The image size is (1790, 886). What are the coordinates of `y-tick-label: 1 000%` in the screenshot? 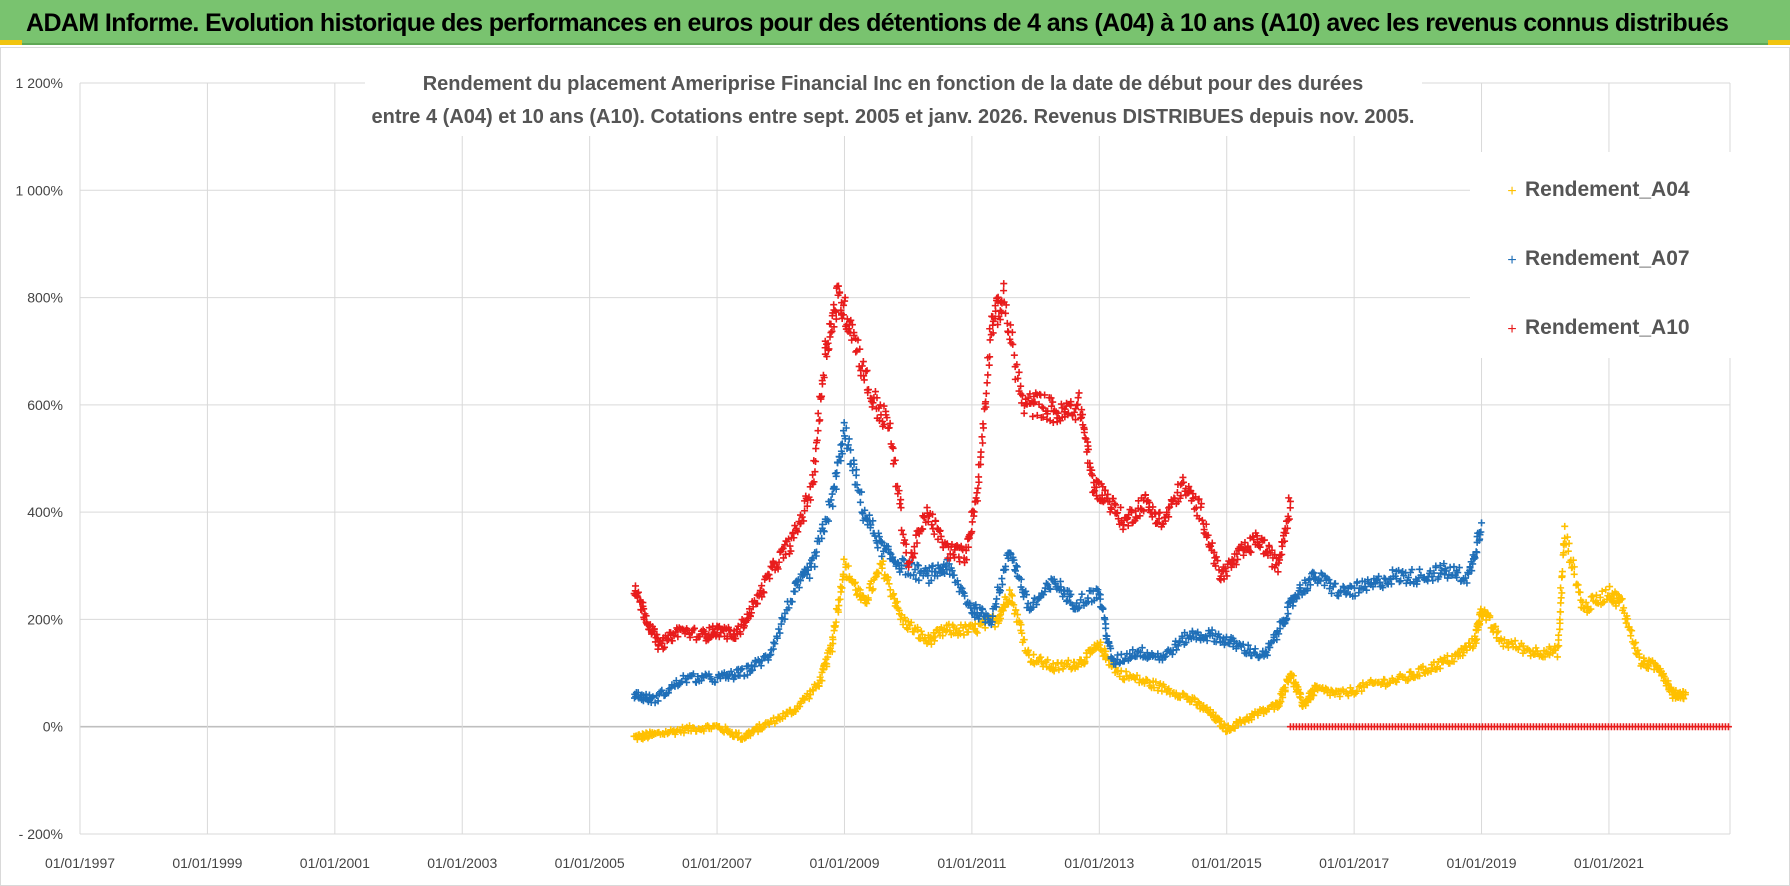 It's located at (39, 190).